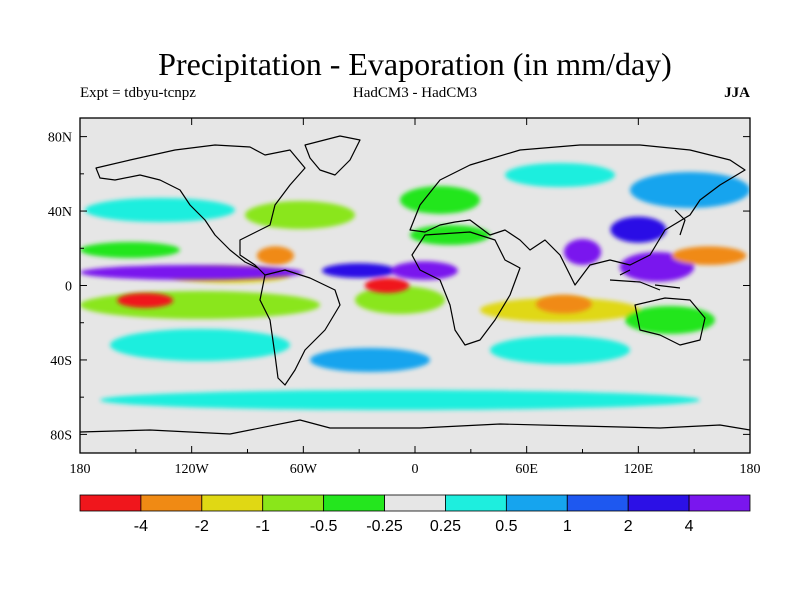  Describe the element at coordinates (737, 93) in the screenshot. I see `season-label: JJA` at that location.